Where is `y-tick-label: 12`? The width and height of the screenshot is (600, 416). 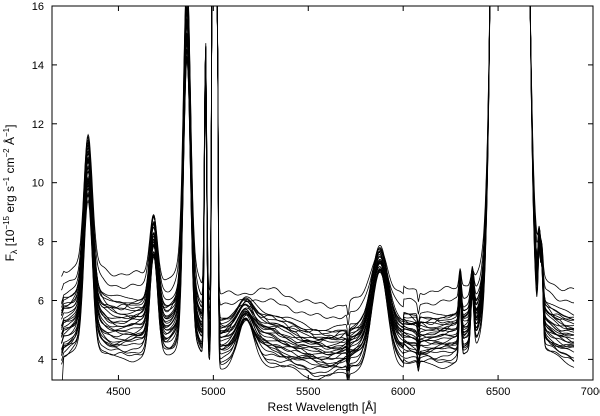
y-tick-label: 12 is located at coordinates (38, 125).